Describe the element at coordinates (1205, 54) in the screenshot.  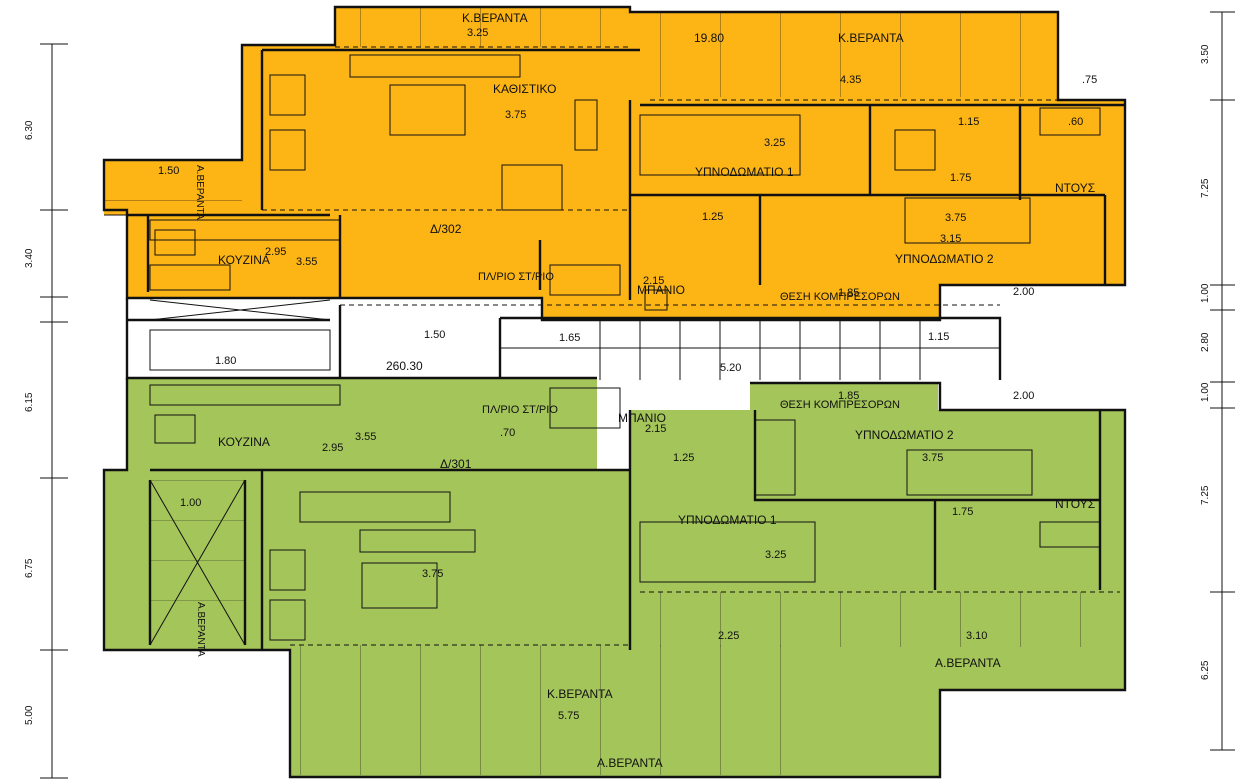
I see `axis-label: 3.50` at that location.